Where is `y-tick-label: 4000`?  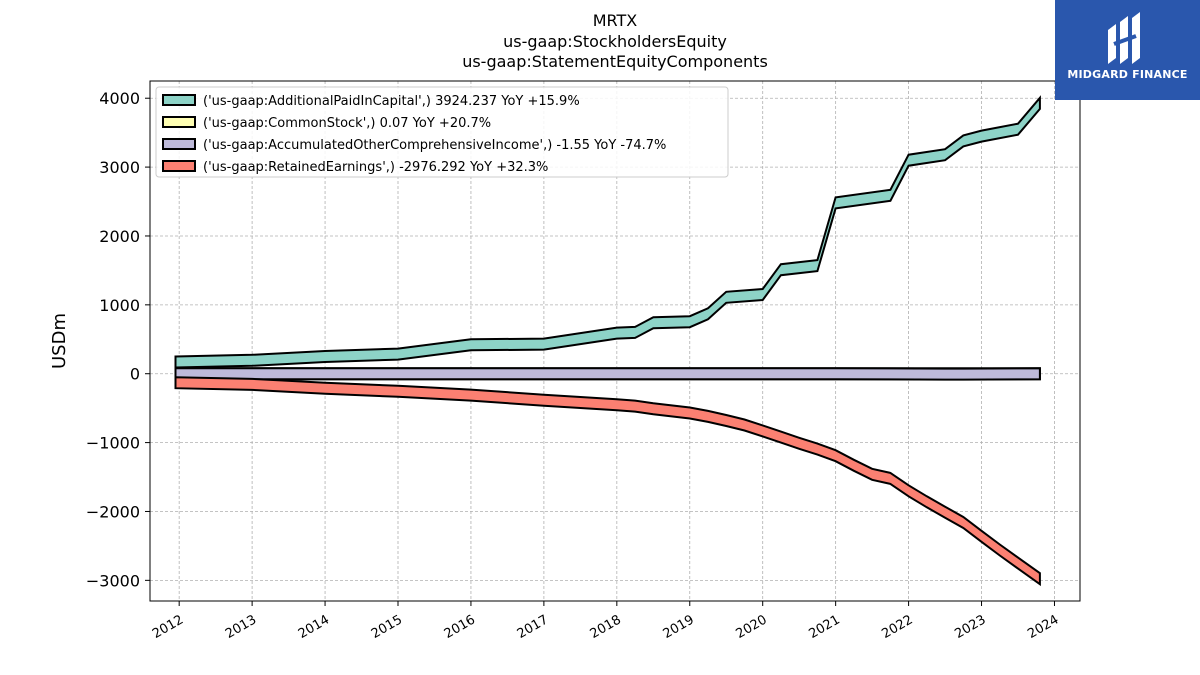 y-tick-label: 4000 is located at coordinates (119, 98).